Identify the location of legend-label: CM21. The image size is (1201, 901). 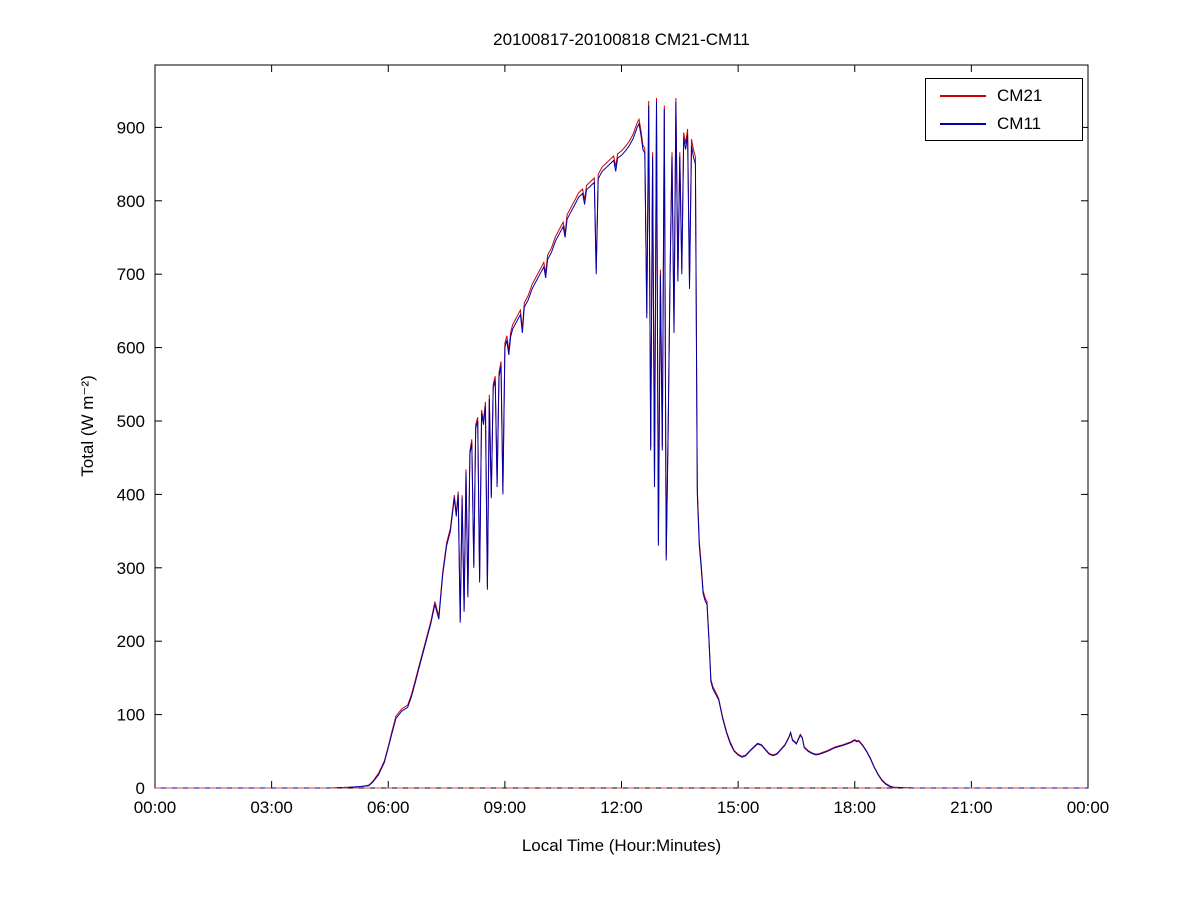
(1020, 95).